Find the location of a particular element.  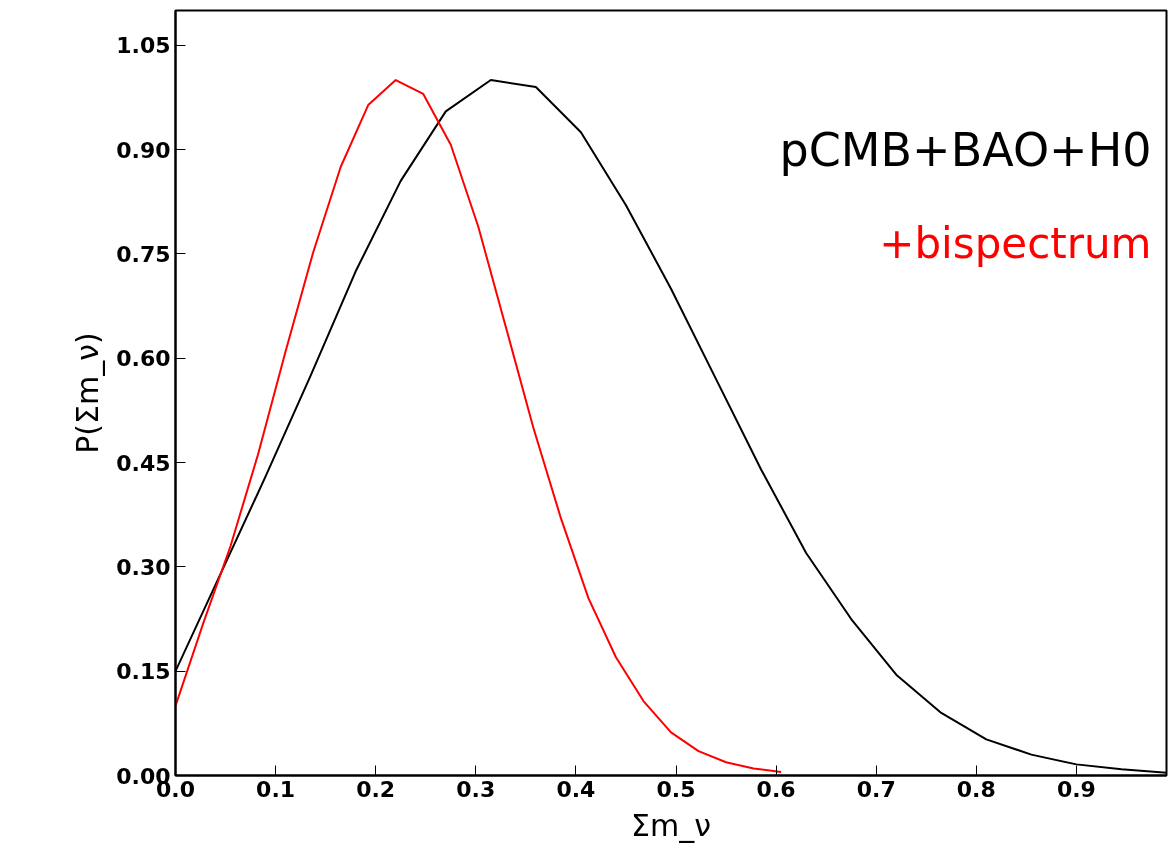

y-tick-label: 0.30 is located at coordinates (143, 567).